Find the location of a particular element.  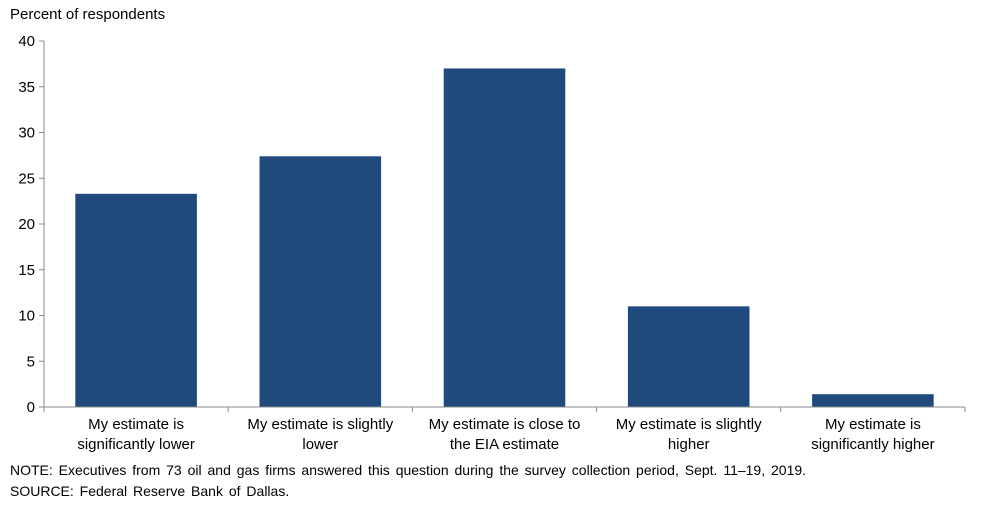

x-category-label: My estimate is slightly higher is located at coordinates (689, 434).